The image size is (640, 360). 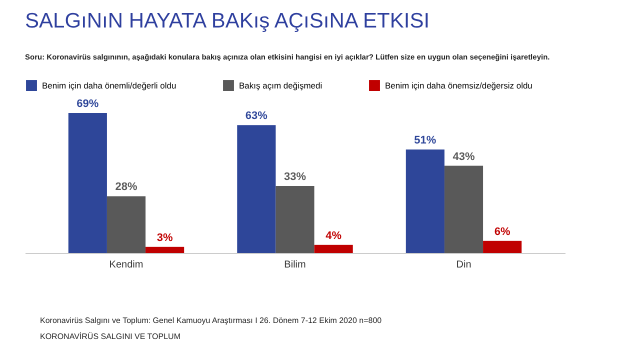 I want to click on x-tick-label: Kendim, so click(x=126, y=265).